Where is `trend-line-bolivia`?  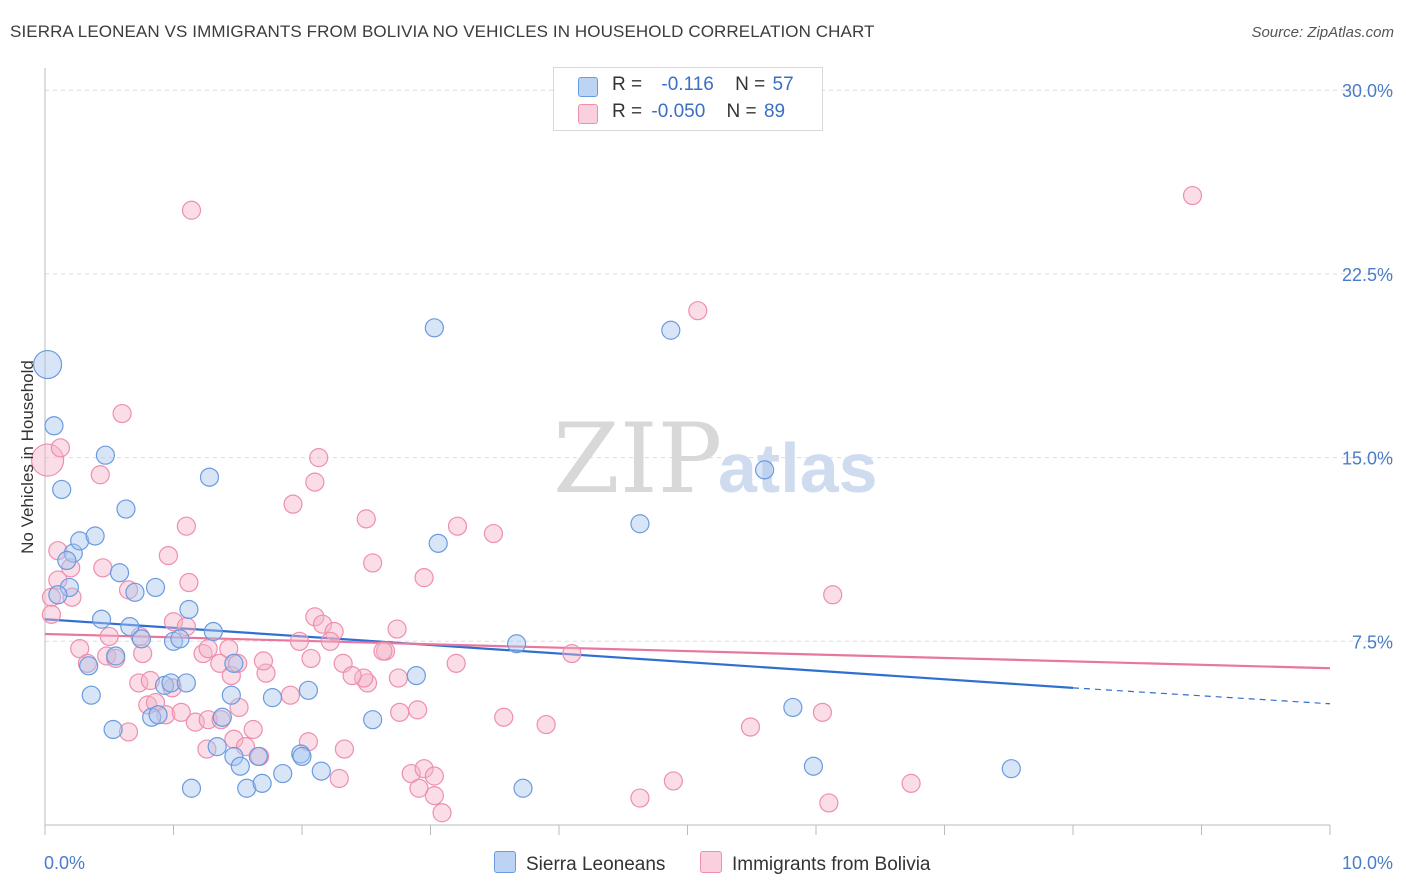
trend-line-bolivia is located at coordinates (687, 651).